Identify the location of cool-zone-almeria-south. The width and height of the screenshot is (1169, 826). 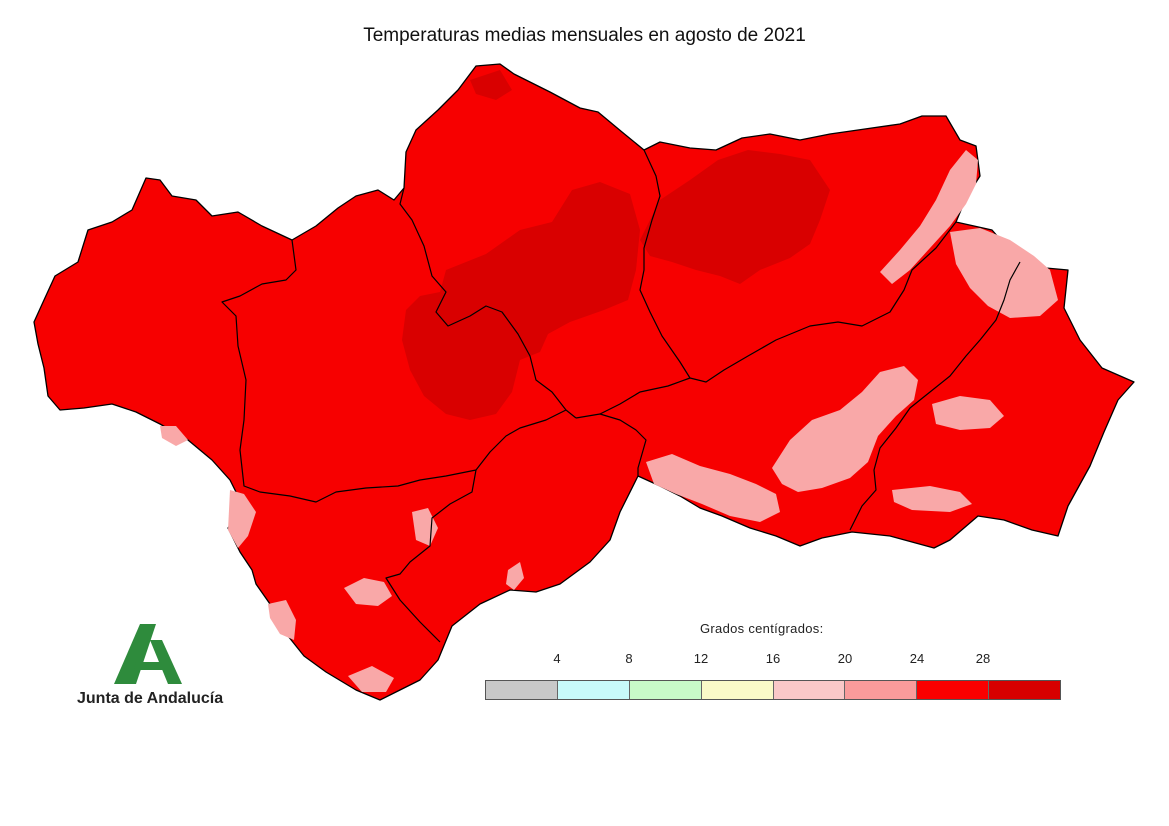
(932, 499).